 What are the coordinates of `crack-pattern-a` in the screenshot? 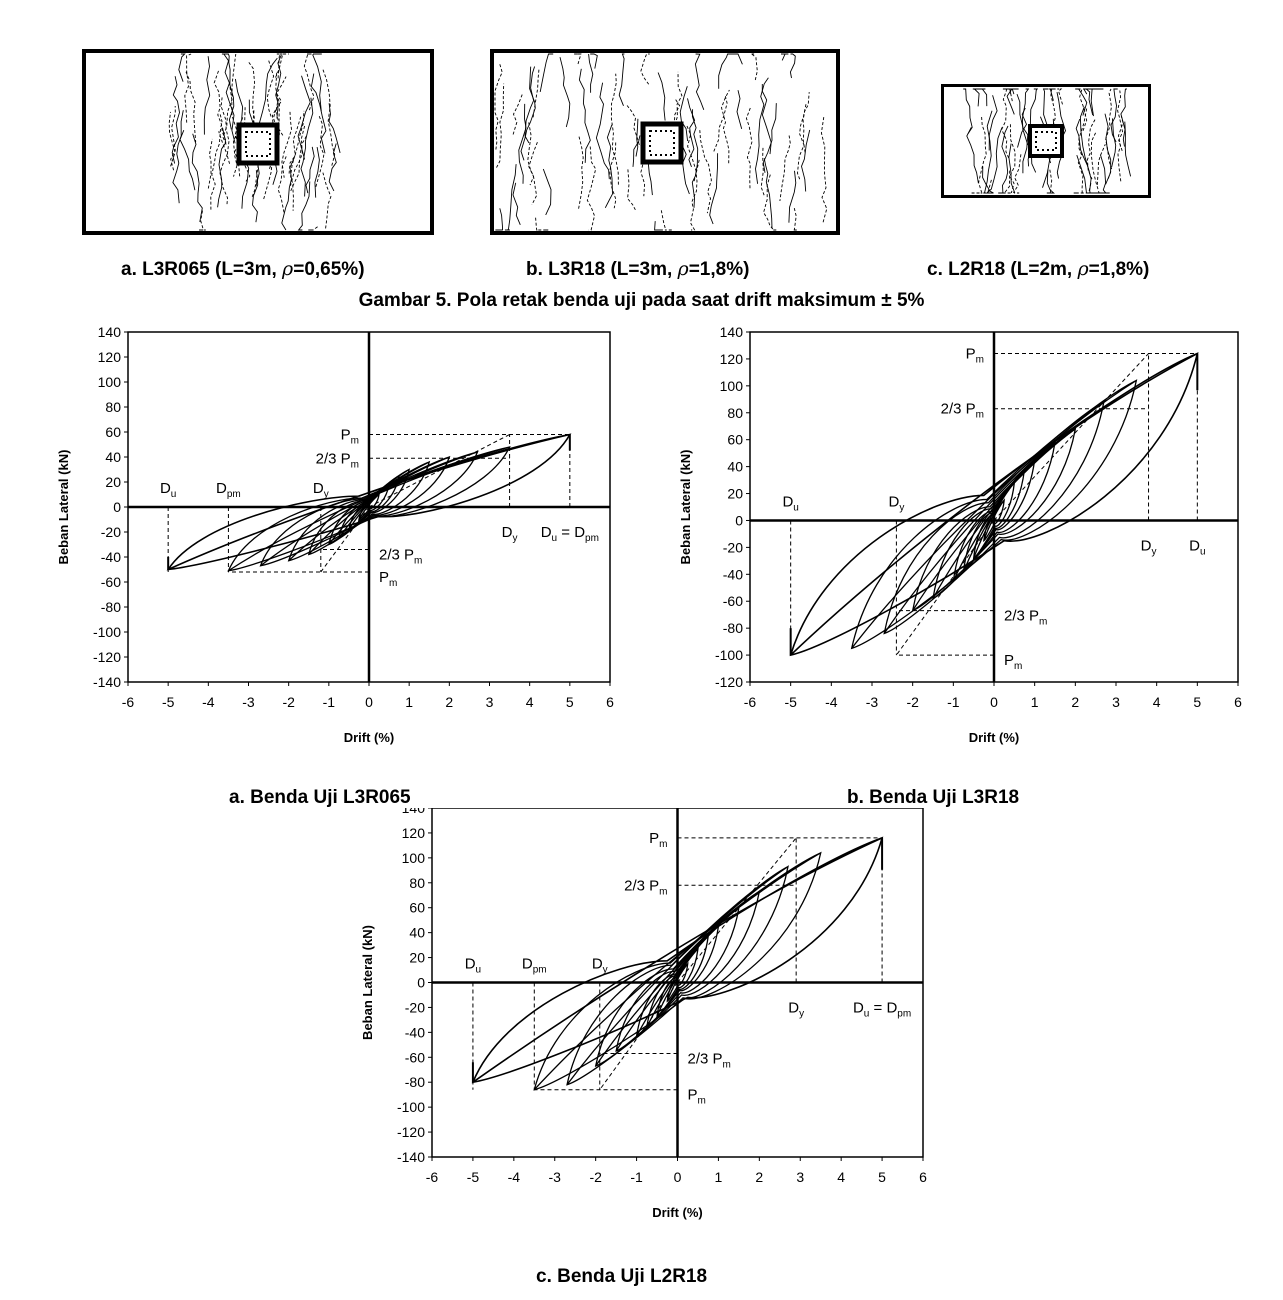 It's located at (258, 142).